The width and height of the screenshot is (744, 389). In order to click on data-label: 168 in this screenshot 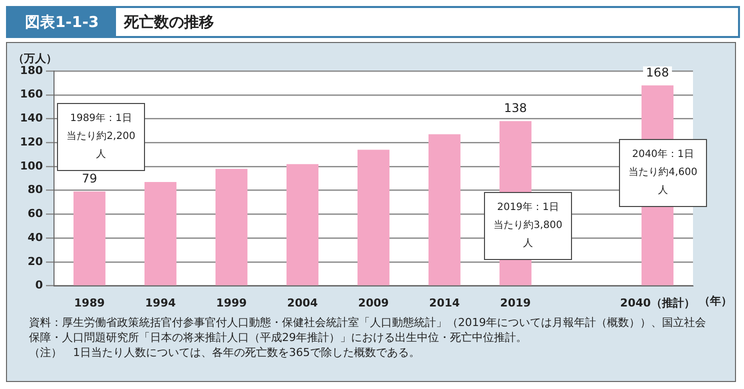, I will do `click(657, 72)`.